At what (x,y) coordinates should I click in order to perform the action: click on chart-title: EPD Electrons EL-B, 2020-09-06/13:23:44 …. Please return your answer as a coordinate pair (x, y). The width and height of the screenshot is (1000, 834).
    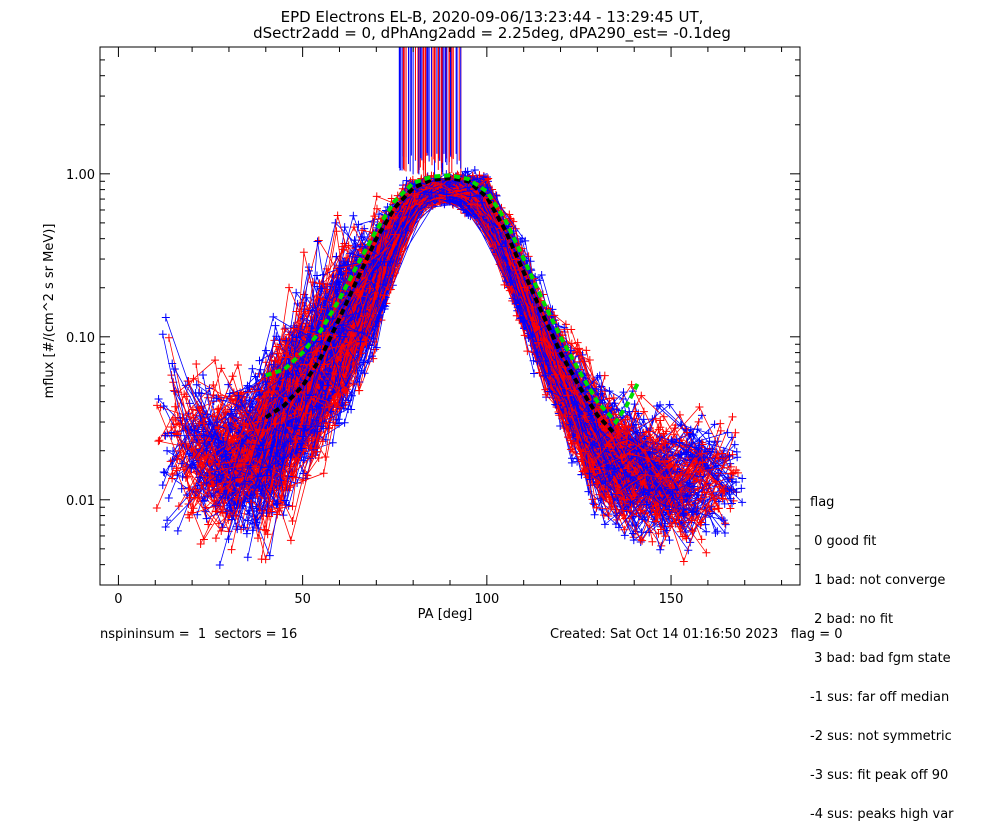
    Looking at the image, I should click on (492, 17).